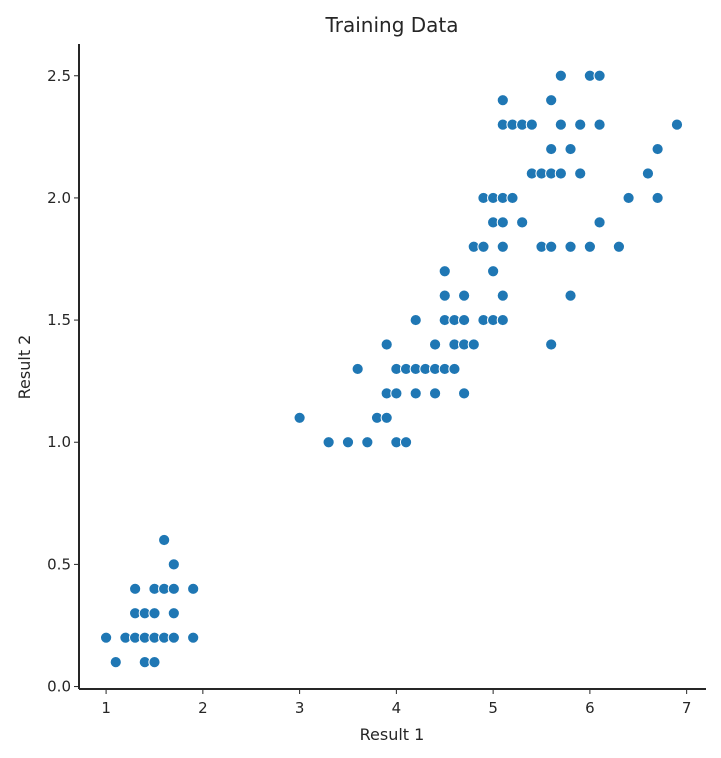  I want to click on y-axis-ticks: 0.0 0.5 1.0 1.5 2.0 2.5, so click(63, 381).